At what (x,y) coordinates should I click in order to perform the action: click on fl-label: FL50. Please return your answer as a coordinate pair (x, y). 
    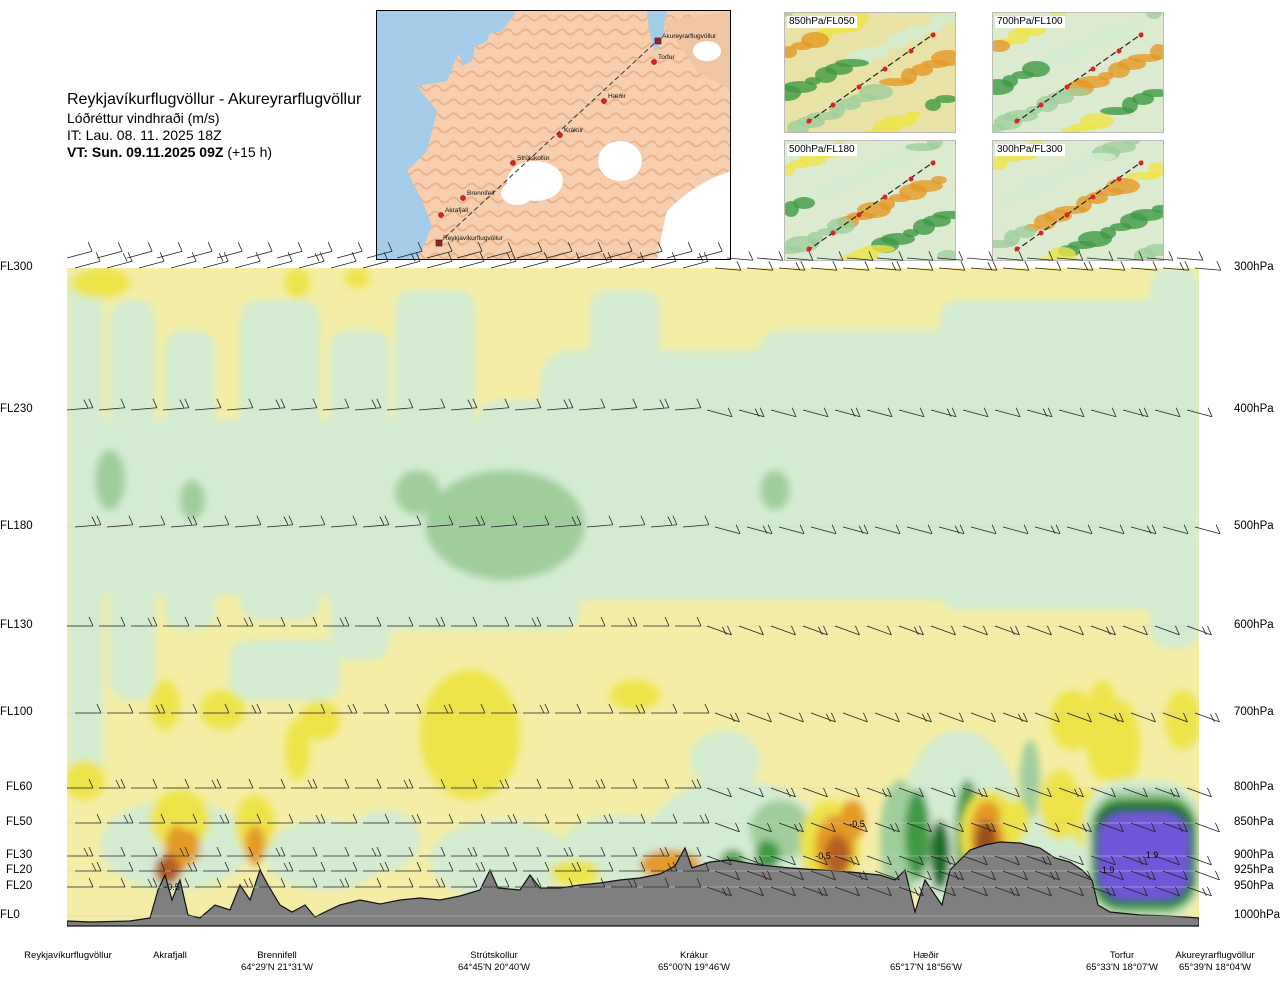
    Looking at the image, I should click on (19, 822).